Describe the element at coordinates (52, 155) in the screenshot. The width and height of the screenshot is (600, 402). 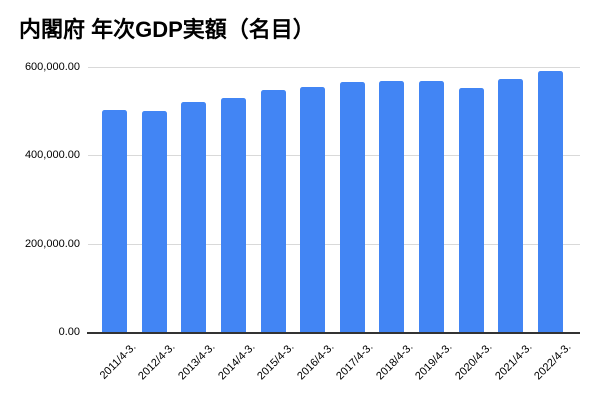
I see `y-axis-tick-label: 400,000.00` at that location.